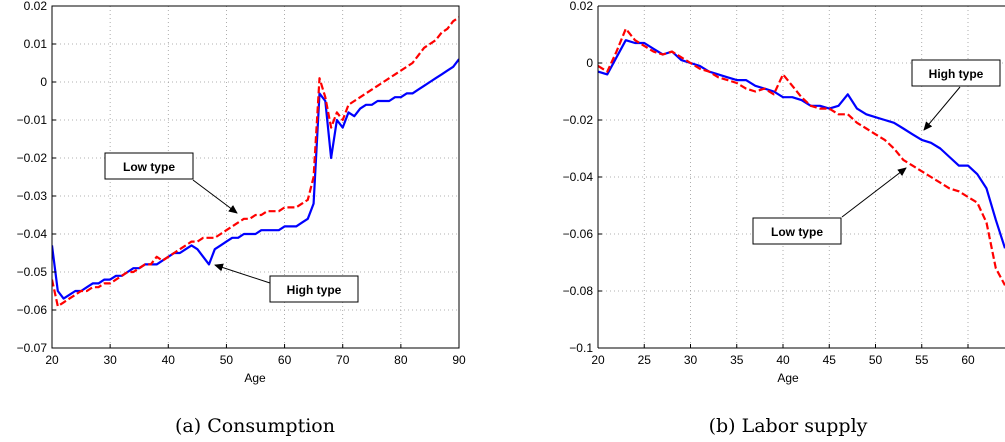  Describe the element at coordinates (922, 360) in the screenshot. I see `labor-supply-x-tick-label: 55` at that location.